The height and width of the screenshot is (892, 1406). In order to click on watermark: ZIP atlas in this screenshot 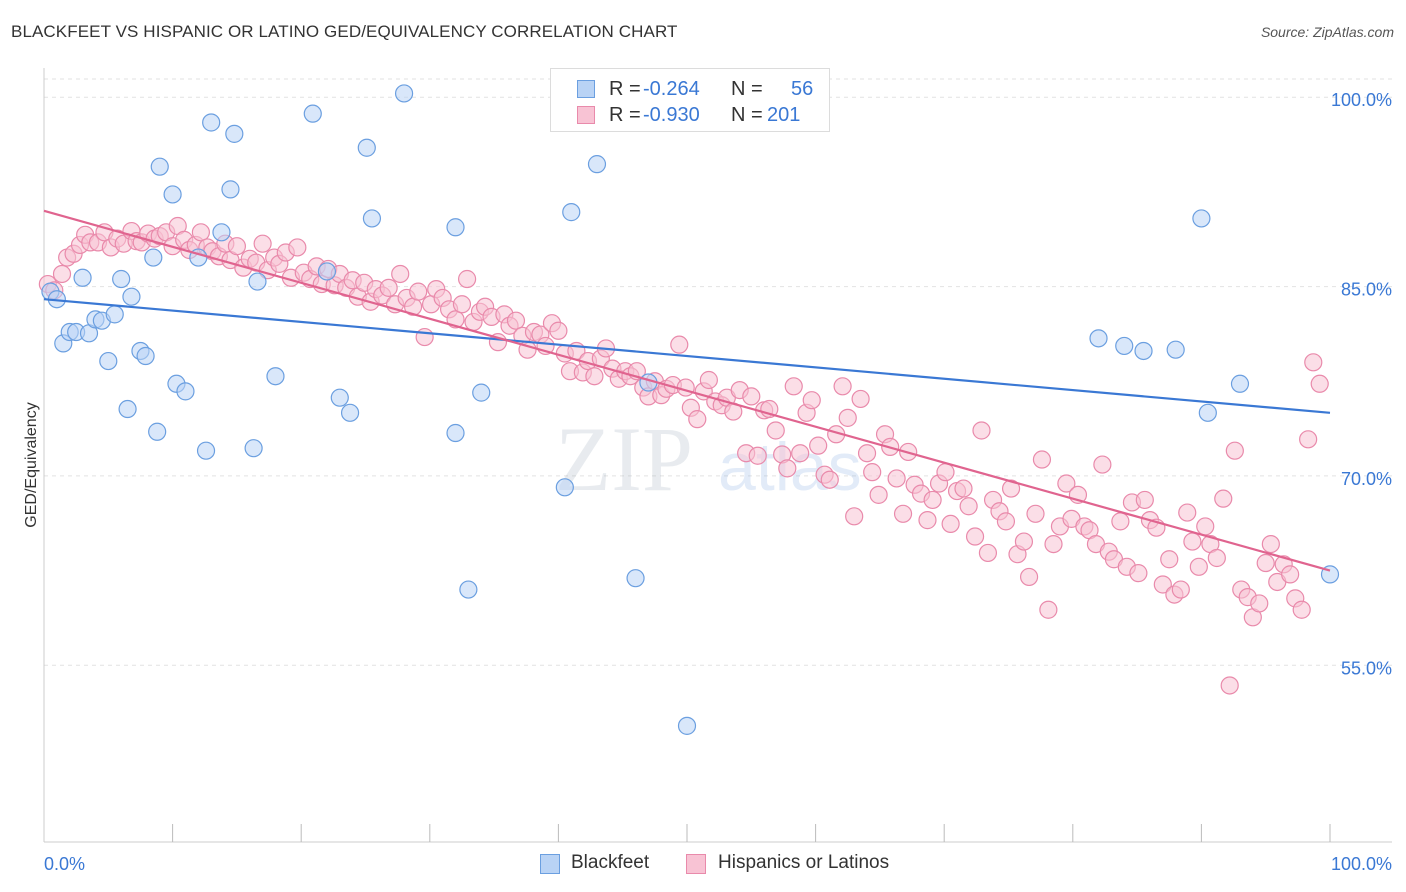, I will do `click(708, 459)`.